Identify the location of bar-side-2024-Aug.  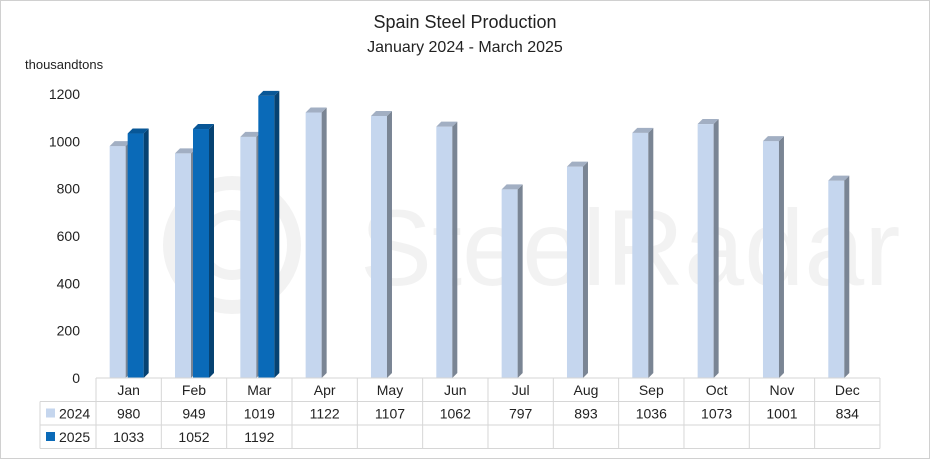
(585, 269).